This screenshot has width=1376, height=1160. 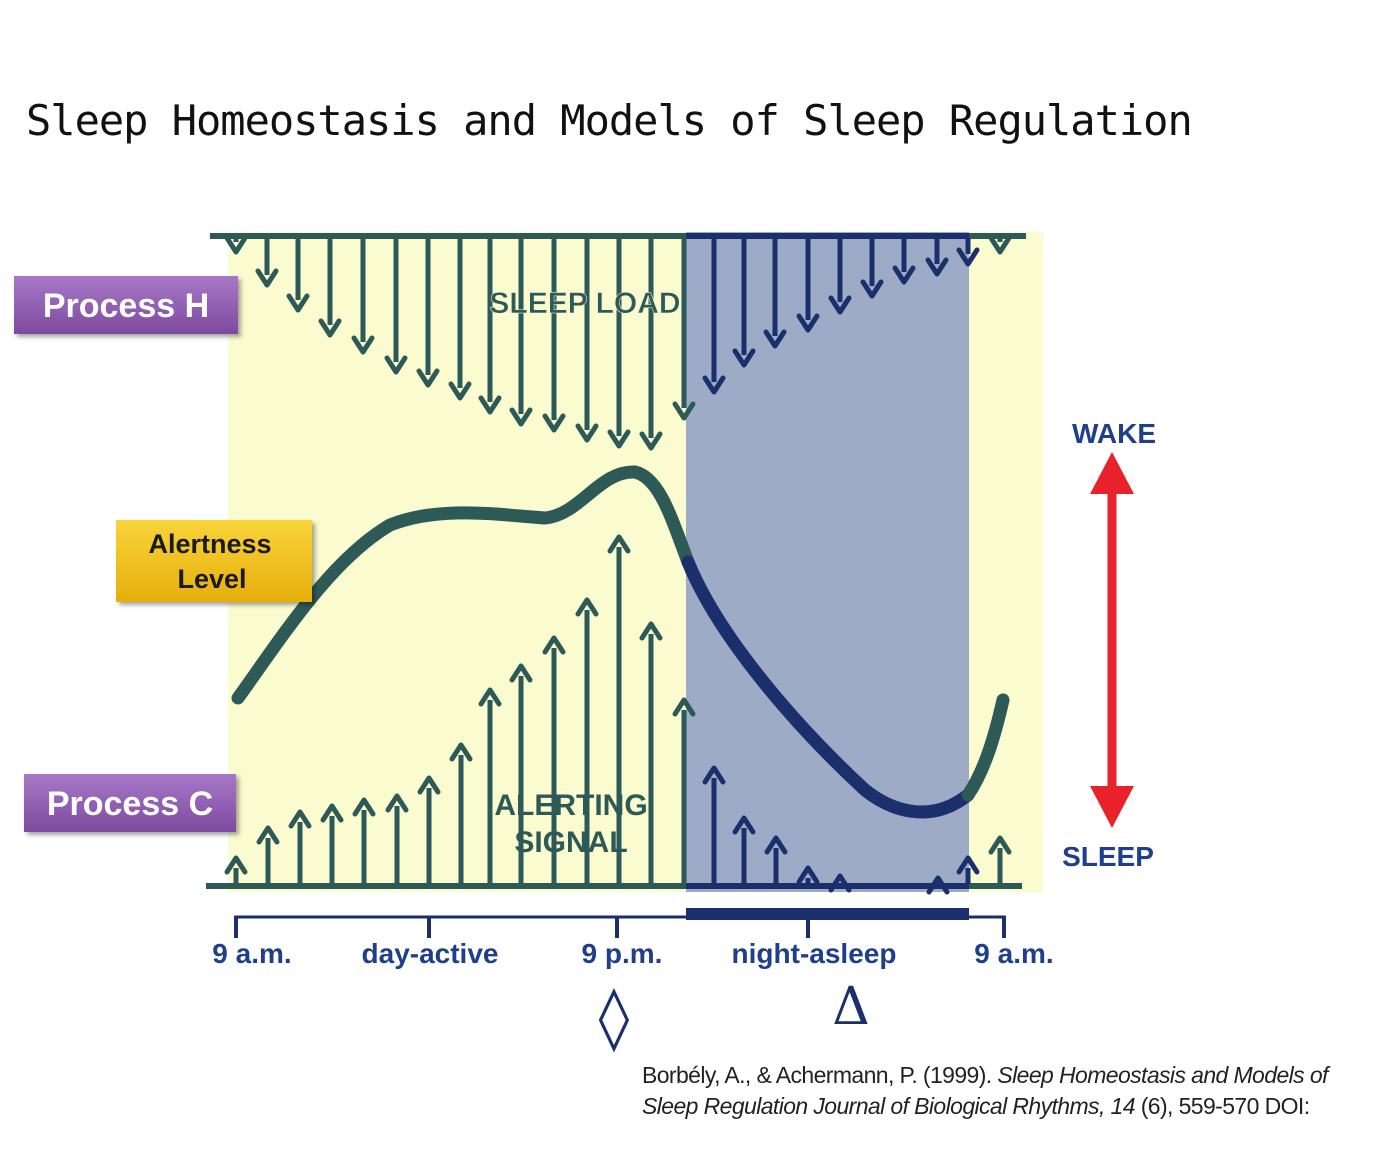 I want to click on citation-authors: Borbély, A., & Achermann, P. (1999)., so click(x=820, y=1075).